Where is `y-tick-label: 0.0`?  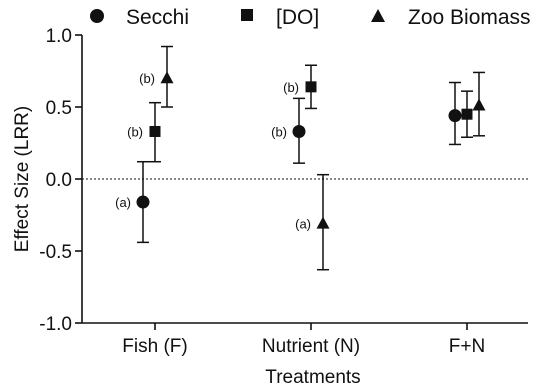
y-tick-label: 0.0 is located at coordinates (59, 180).